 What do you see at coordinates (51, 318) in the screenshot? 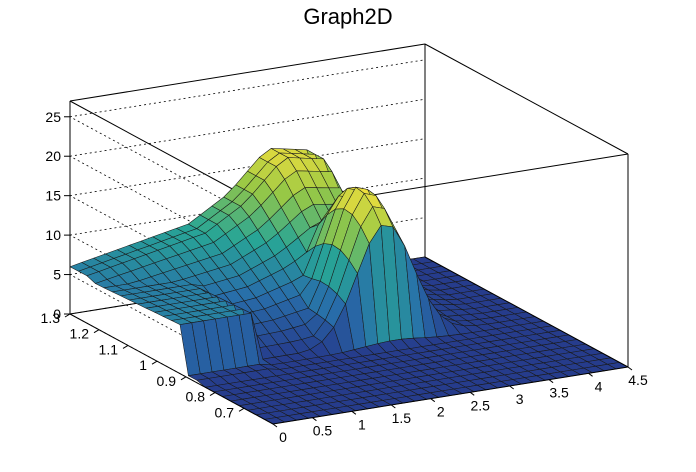
I see `y-tick-label: 1.3` at bounding box center [51, 318].